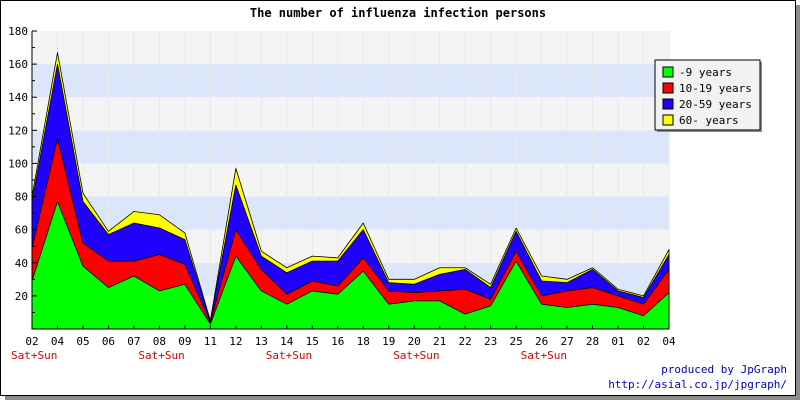  Describe the element at coordinates (414, 341) in the screenshot. I see `x-tick-label: 20` at that location.